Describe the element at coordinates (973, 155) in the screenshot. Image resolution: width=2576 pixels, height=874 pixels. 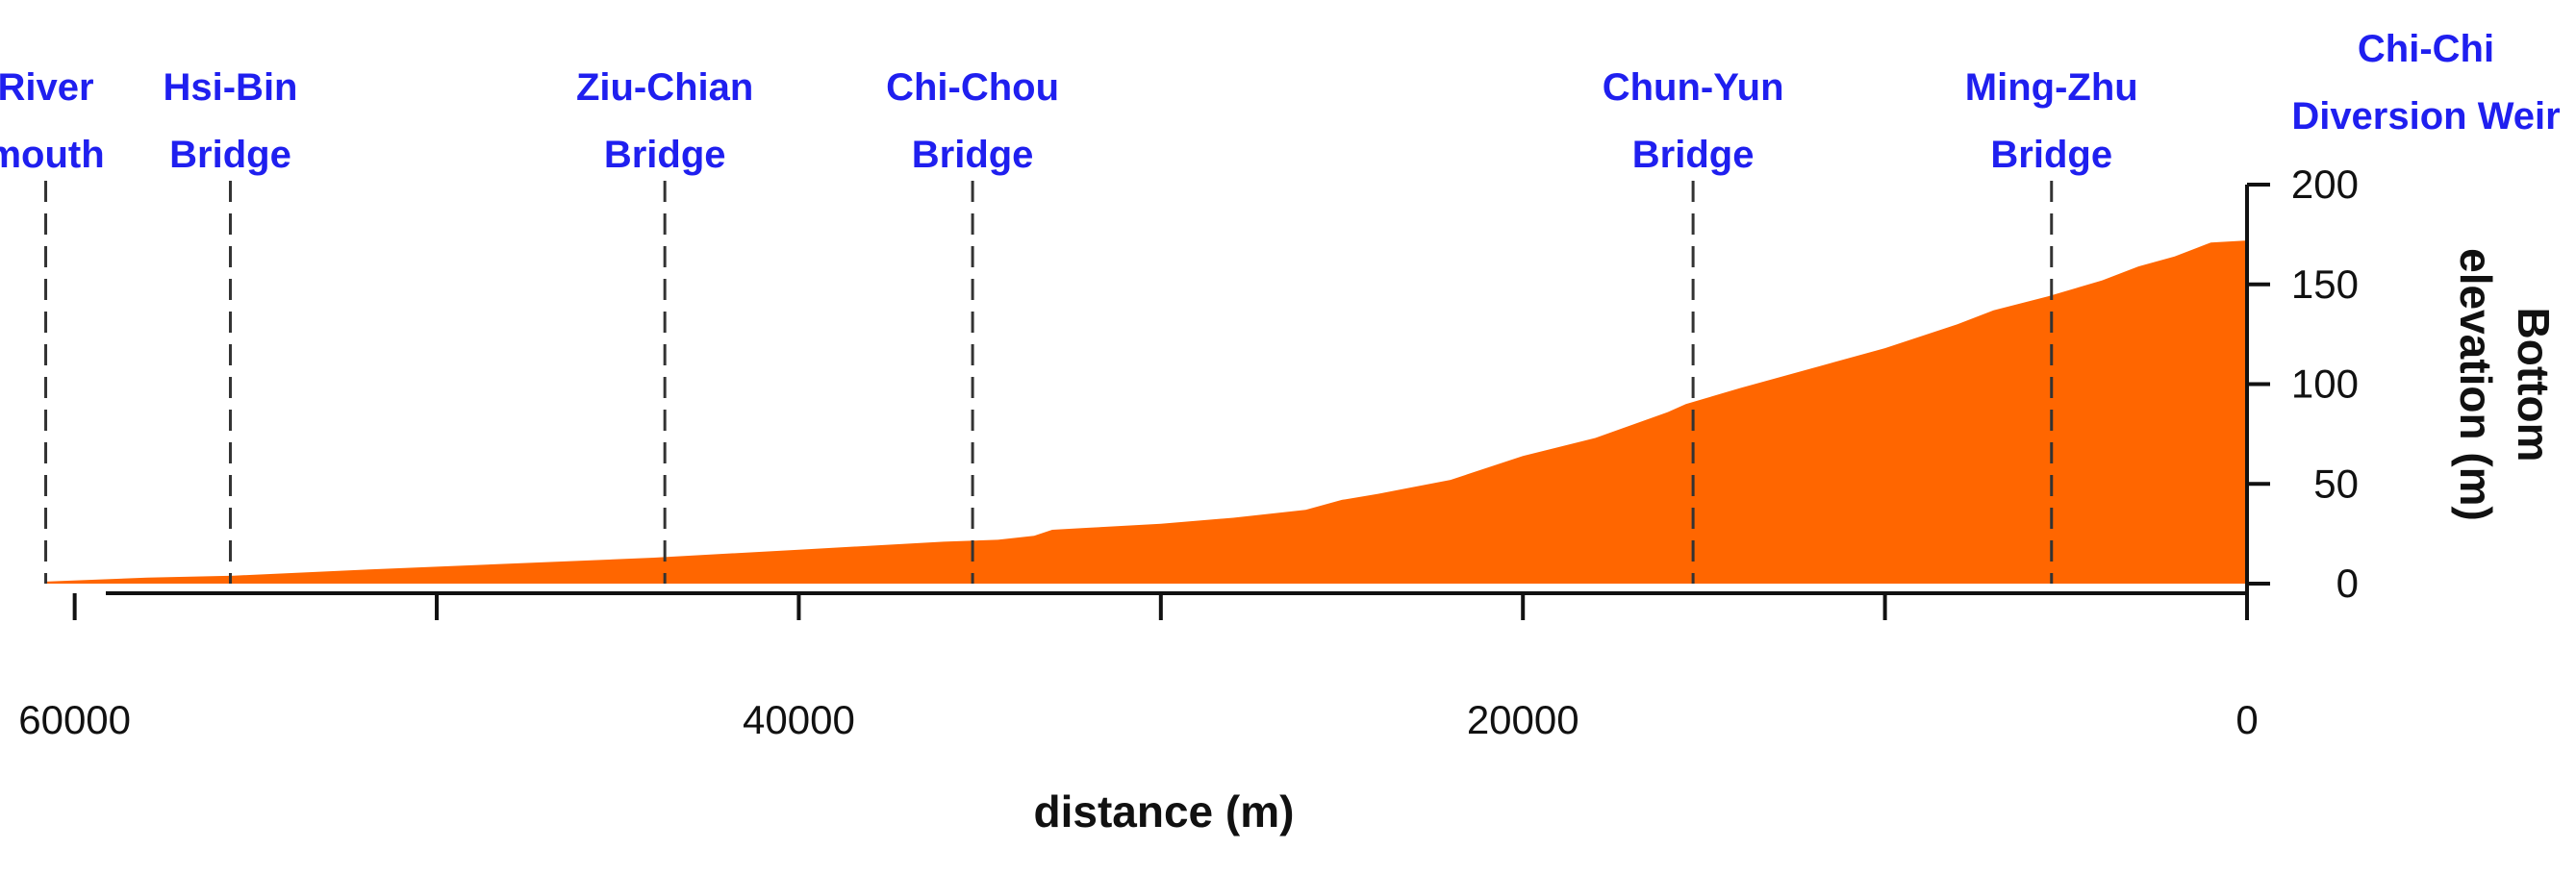
I see `location-label-3-line-1: Bridge` at that location.